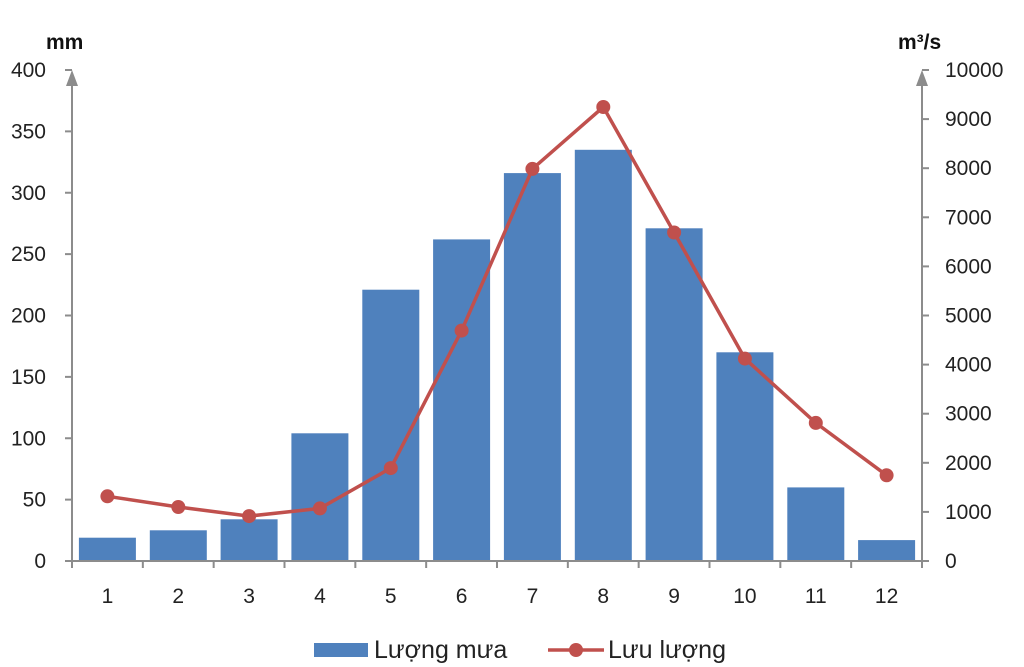  What do you see at coordinates (28, 70) in the screenshot?
I see `left-tick-label: 400` at bounding box center [28, 70].